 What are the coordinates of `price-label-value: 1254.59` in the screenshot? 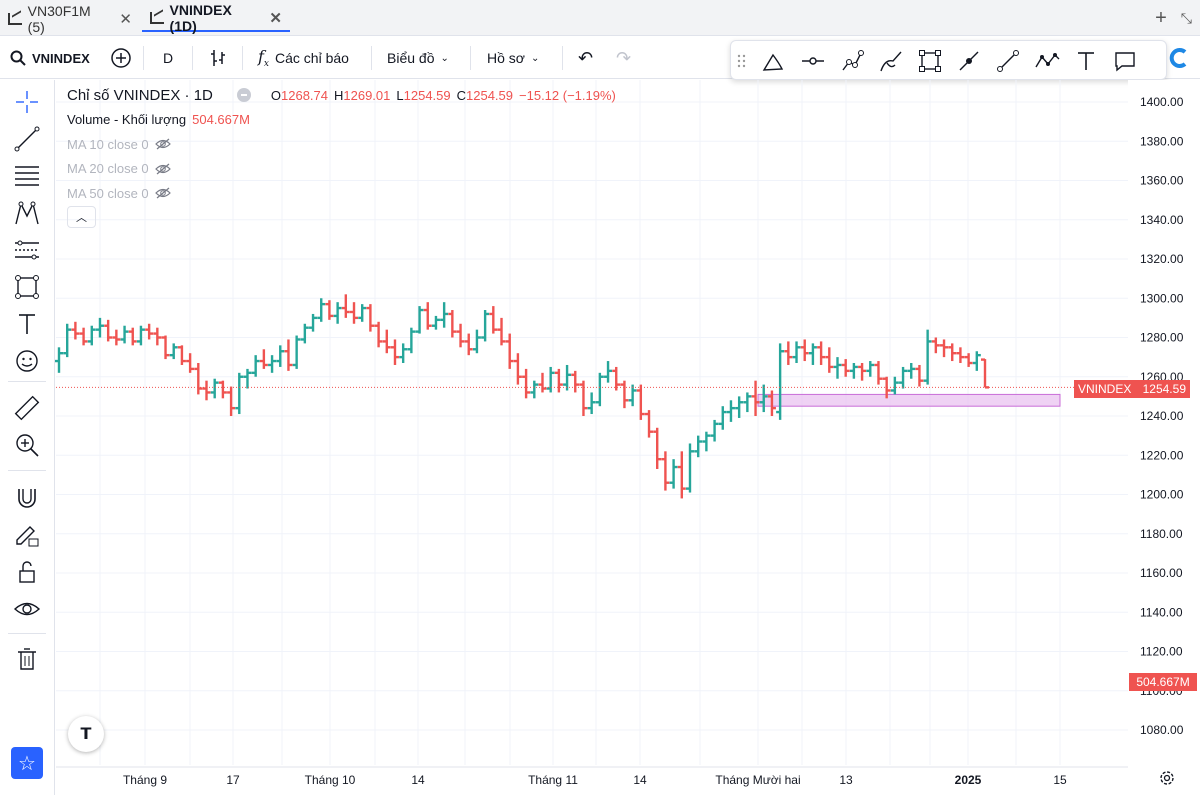 It's located at (1164, 389).